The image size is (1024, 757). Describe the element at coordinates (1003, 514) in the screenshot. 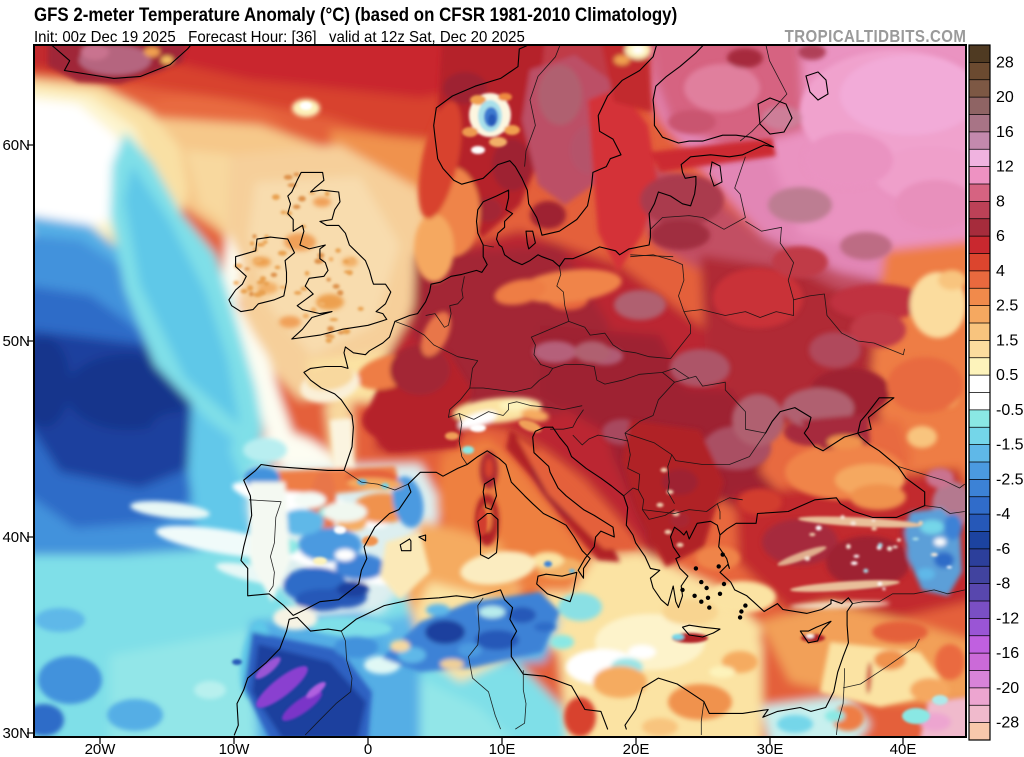

I see `svg-text: -4` at that location.